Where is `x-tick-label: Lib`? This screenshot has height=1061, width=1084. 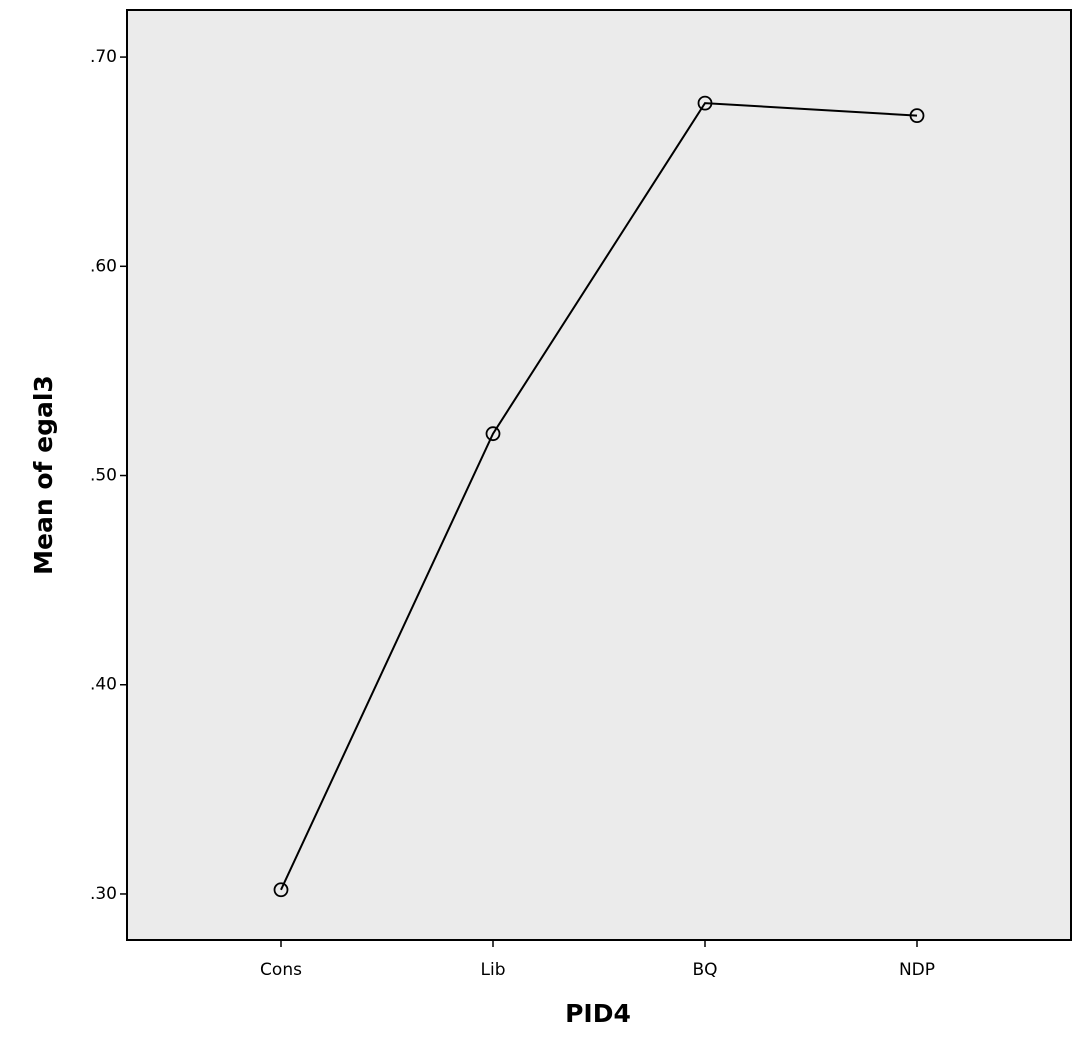 x-tick-label: Lib is located at coordinates (493, 970).